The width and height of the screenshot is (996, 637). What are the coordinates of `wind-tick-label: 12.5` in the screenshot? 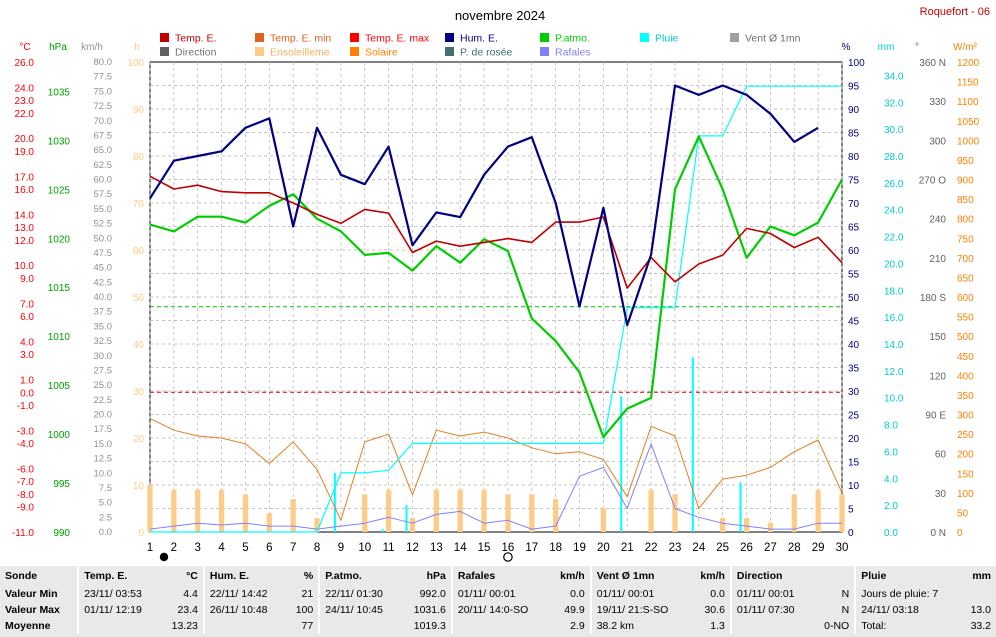 It's located at (103, 459).